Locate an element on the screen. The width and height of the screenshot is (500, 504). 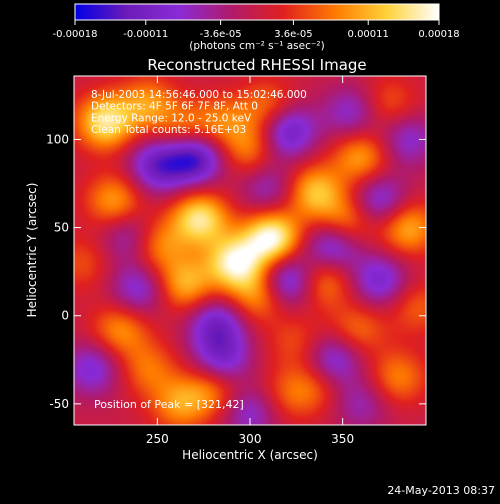
x-tick-label: 350 is located at coordinates (342, 439).